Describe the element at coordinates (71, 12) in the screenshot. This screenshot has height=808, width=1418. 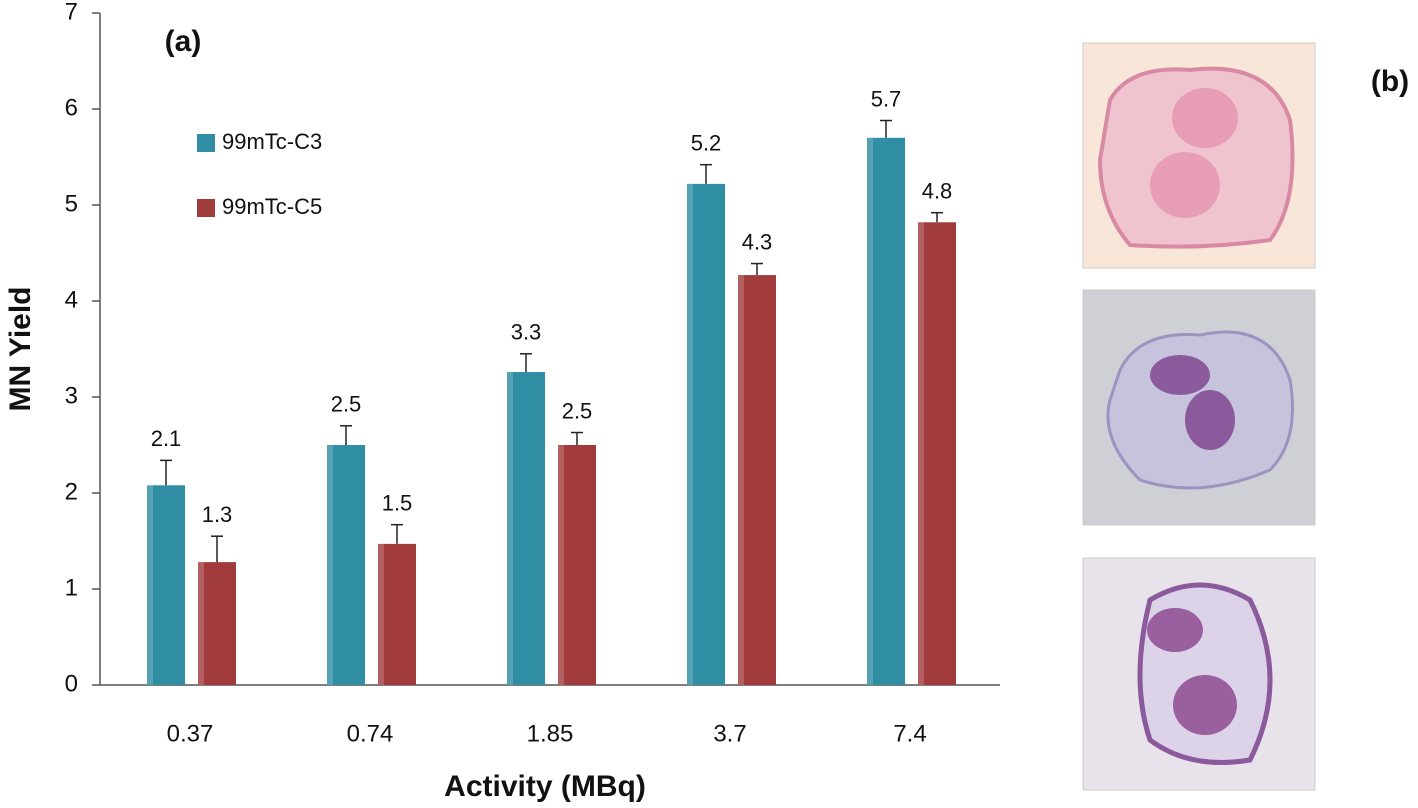
I see `y-tick-label: 7` at that location.